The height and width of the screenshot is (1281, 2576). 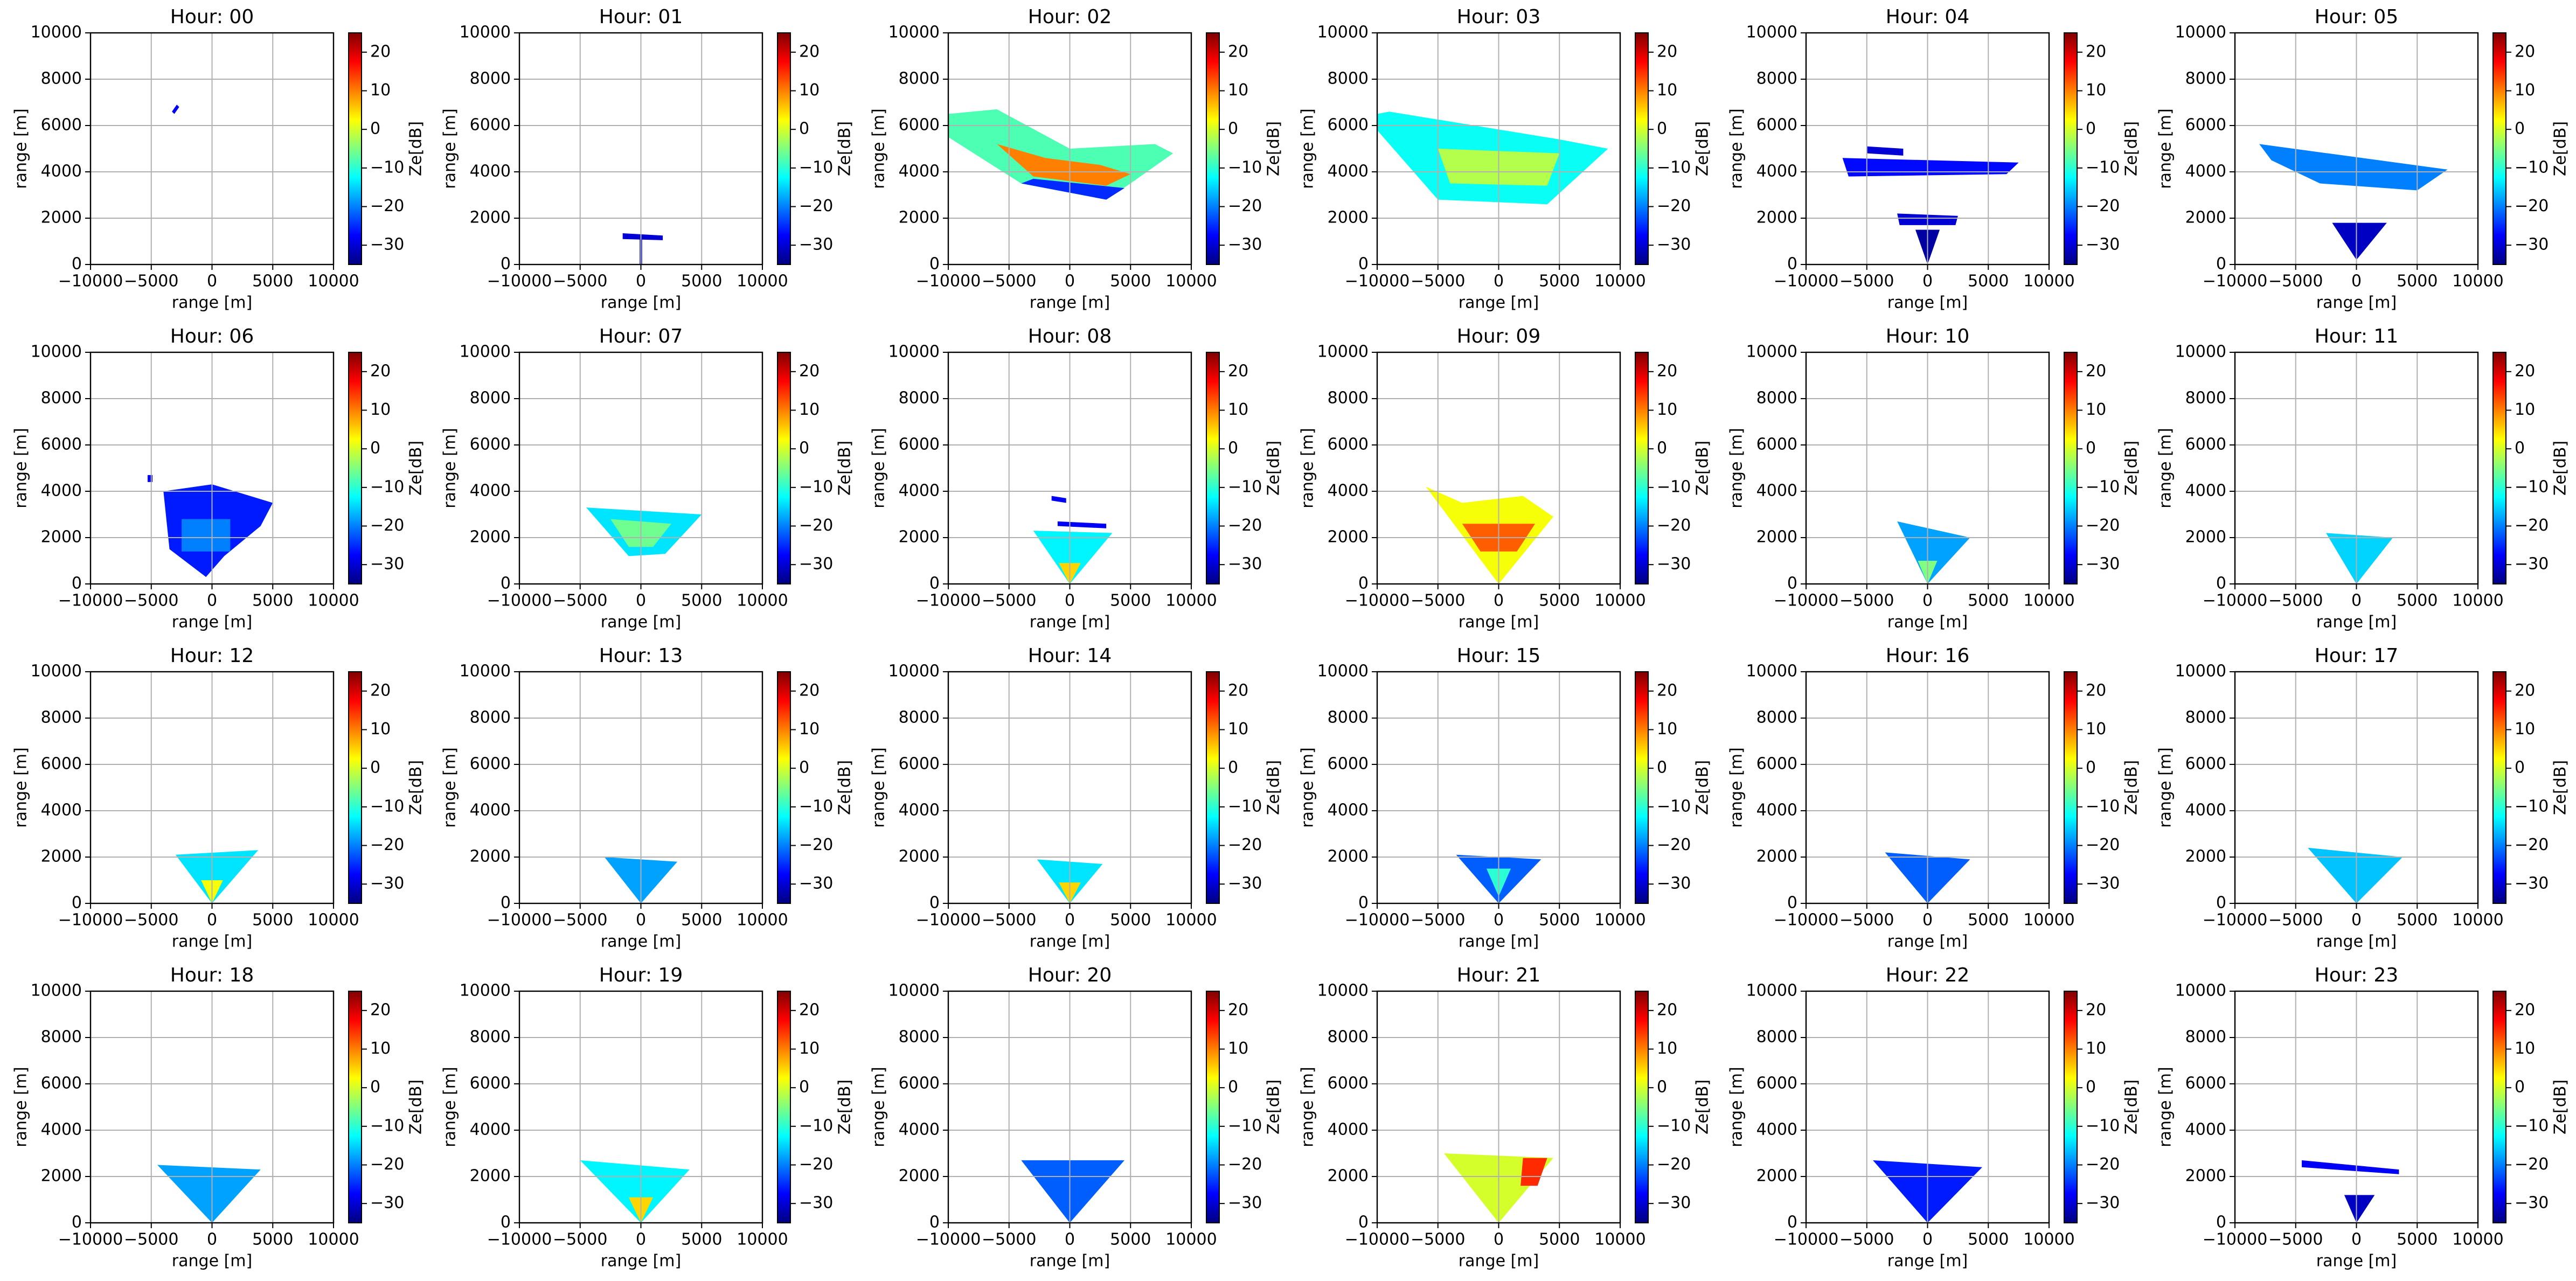 I want to click on colorbar-tick-label: −10, so click(x=1674, y=806).